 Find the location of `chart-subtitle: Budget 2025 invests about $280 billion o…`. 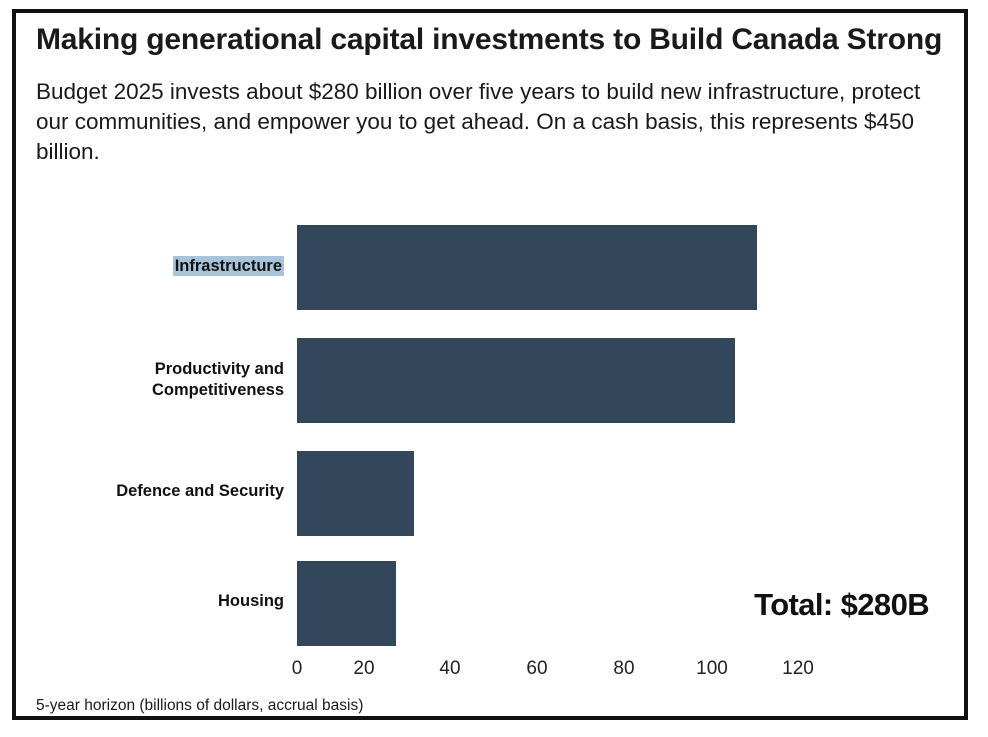

chart-subtitle: Budget 2025 invests about $280 billion o… is located at coordinates (478, 121).